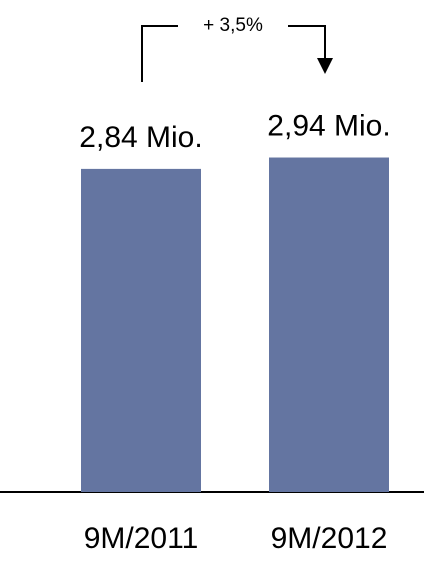 This screenshot has height=561, width=424. Describe the element at coordinates (233, 25) in the screenshot. I see `change-label: + 3,5%` at that location.